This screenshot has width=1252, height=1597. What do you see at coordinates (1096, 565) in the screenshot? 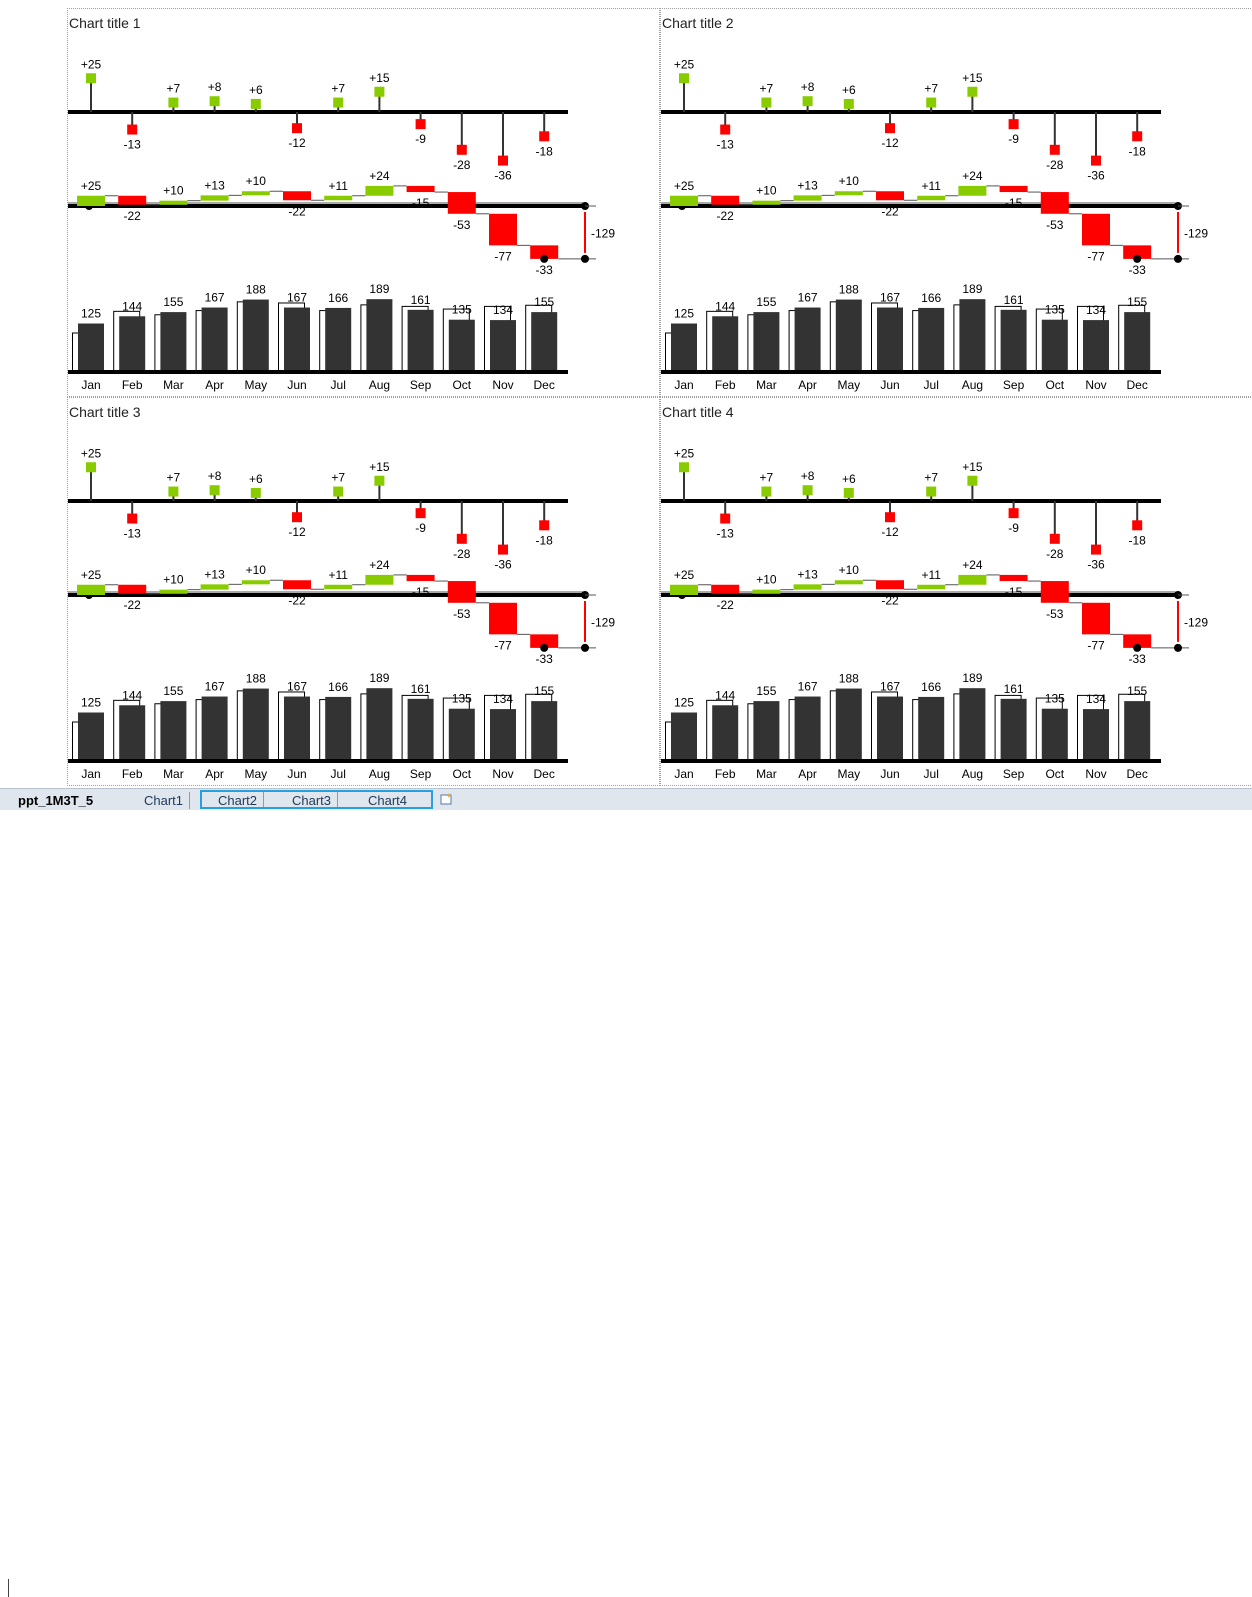
I see `variance-label: -36` at bounding box center [1096, 565].